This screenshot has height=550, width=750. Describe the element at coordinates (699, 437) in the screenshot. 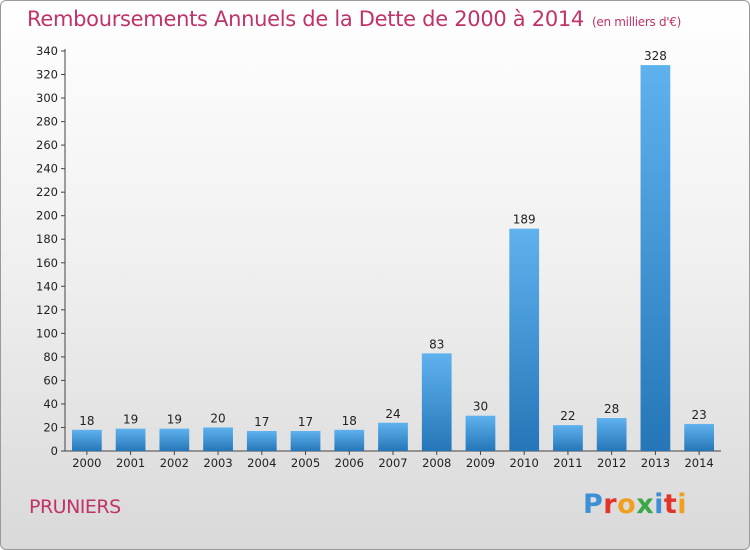

I see `bar-2014` at that location.